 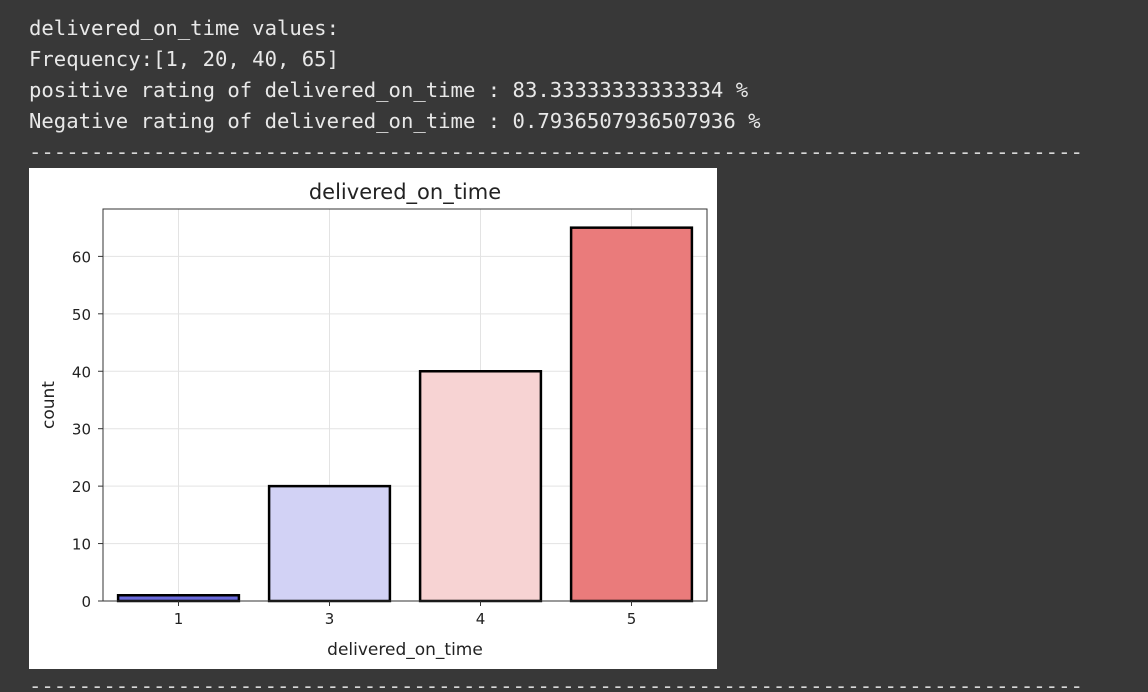 I want to click on y-tick-label: 10, so click(x=81, y=545).